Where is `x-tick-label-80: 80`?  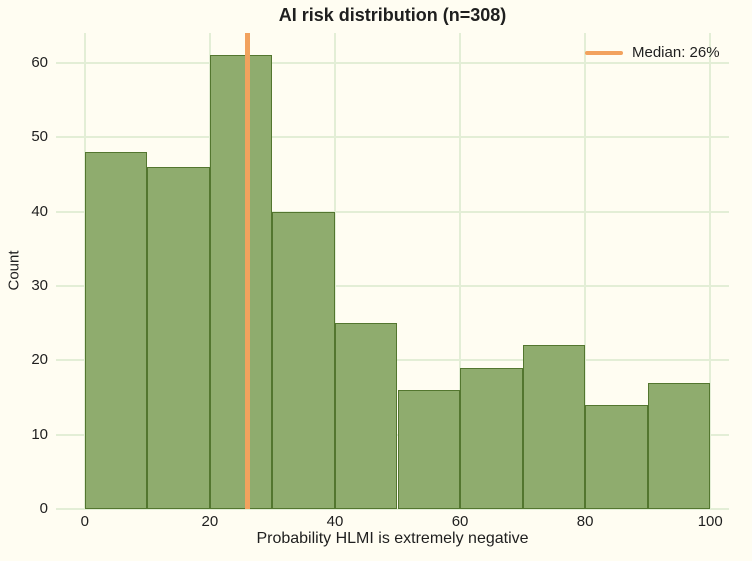
x-tick-label-80: 80 is located at coordinates (585, 521).